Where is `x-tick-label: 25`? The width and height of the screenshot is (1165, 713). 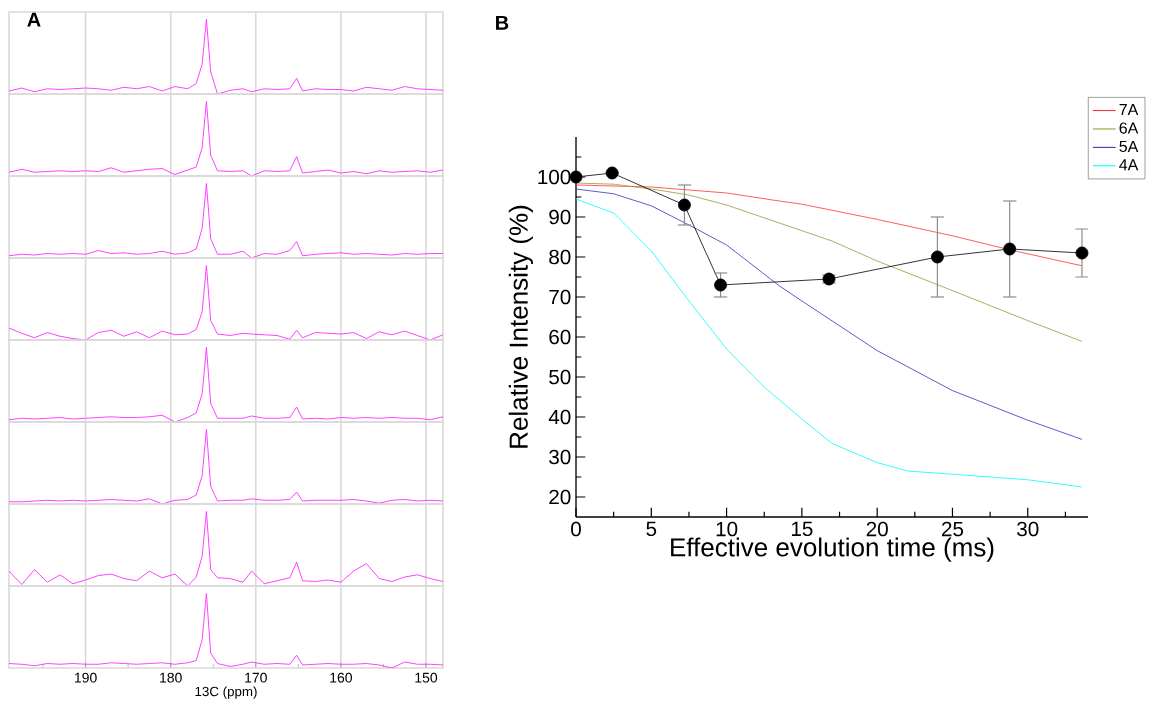
x-tick-label: 25 is located at coordinates (953, 529).